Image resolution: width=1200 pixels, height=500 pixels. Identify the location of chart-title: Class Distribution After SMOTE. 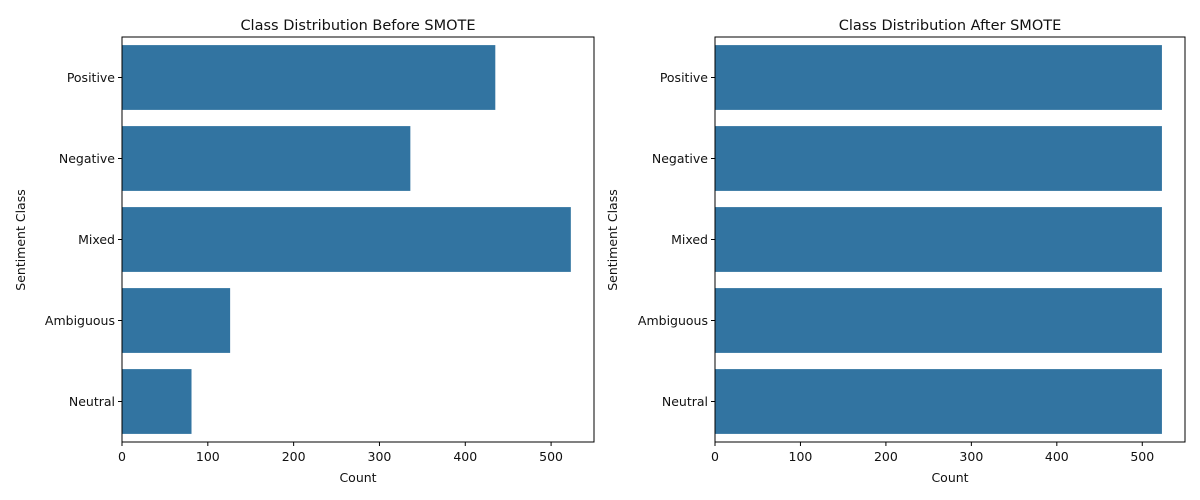
(950, 26).